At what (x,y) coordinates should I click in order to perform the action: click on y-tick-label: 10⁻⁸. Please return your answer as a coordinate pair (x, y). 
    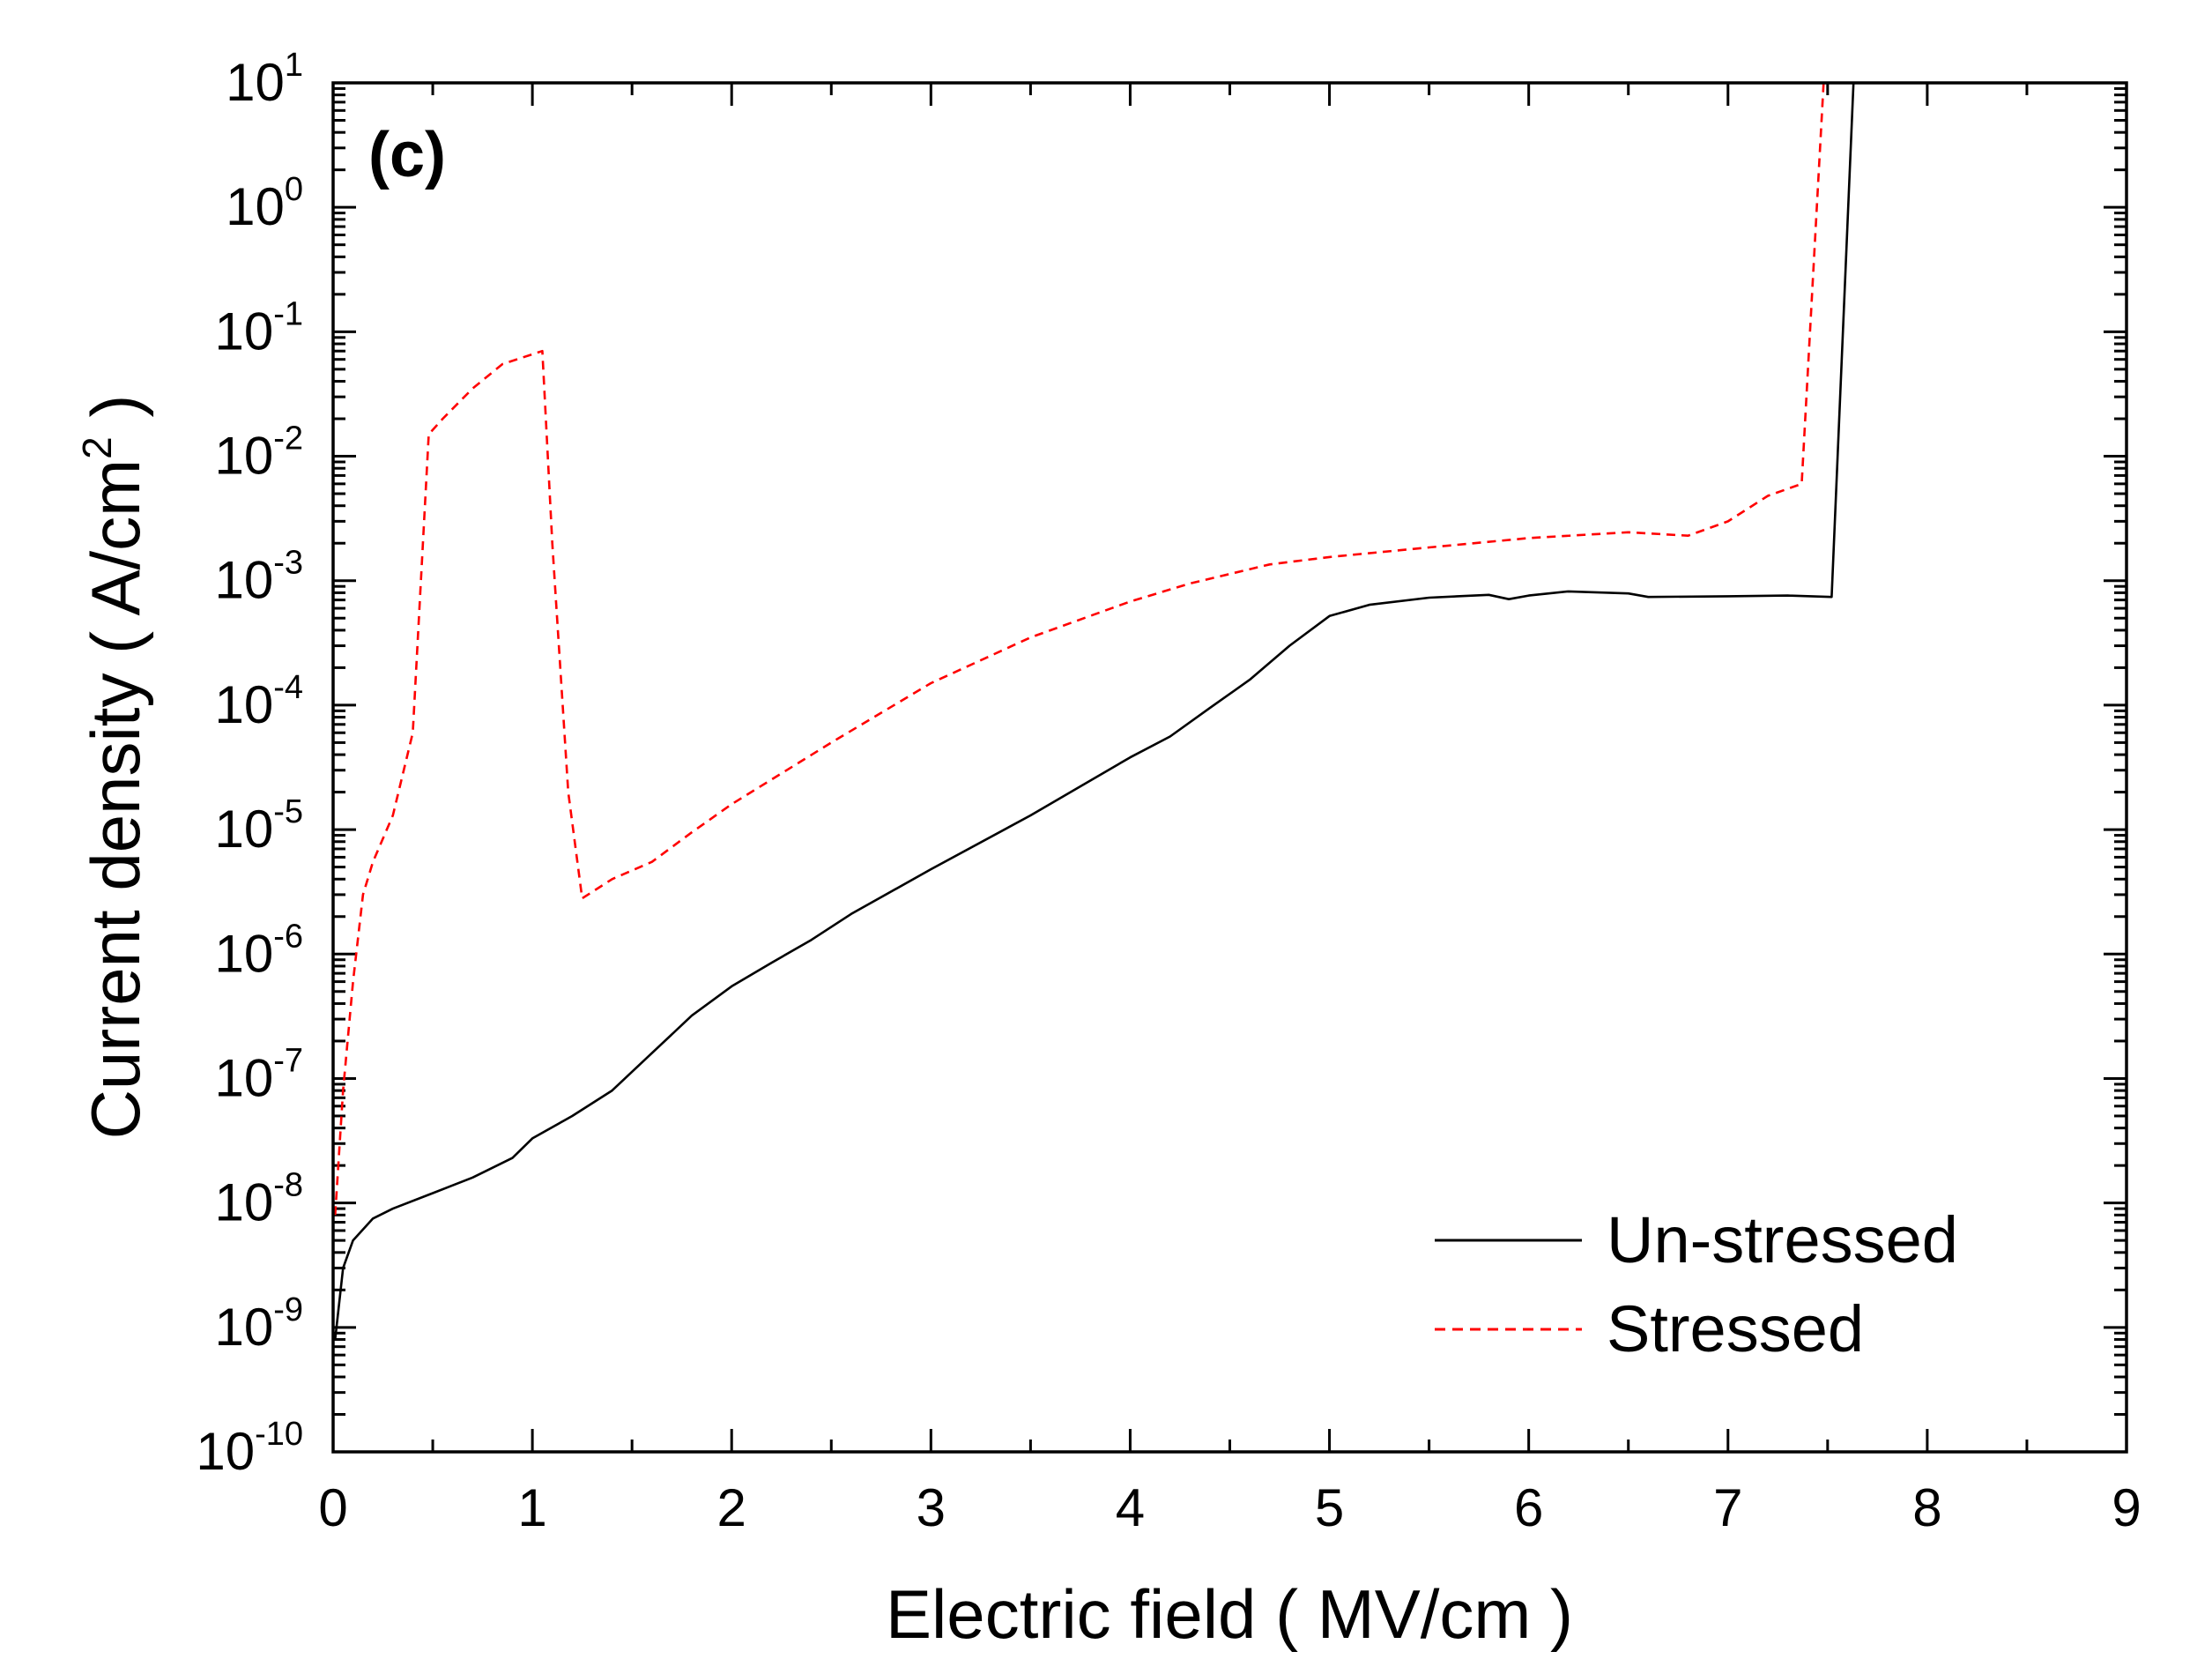
    Looking at the image, I should click on (259, 1199).